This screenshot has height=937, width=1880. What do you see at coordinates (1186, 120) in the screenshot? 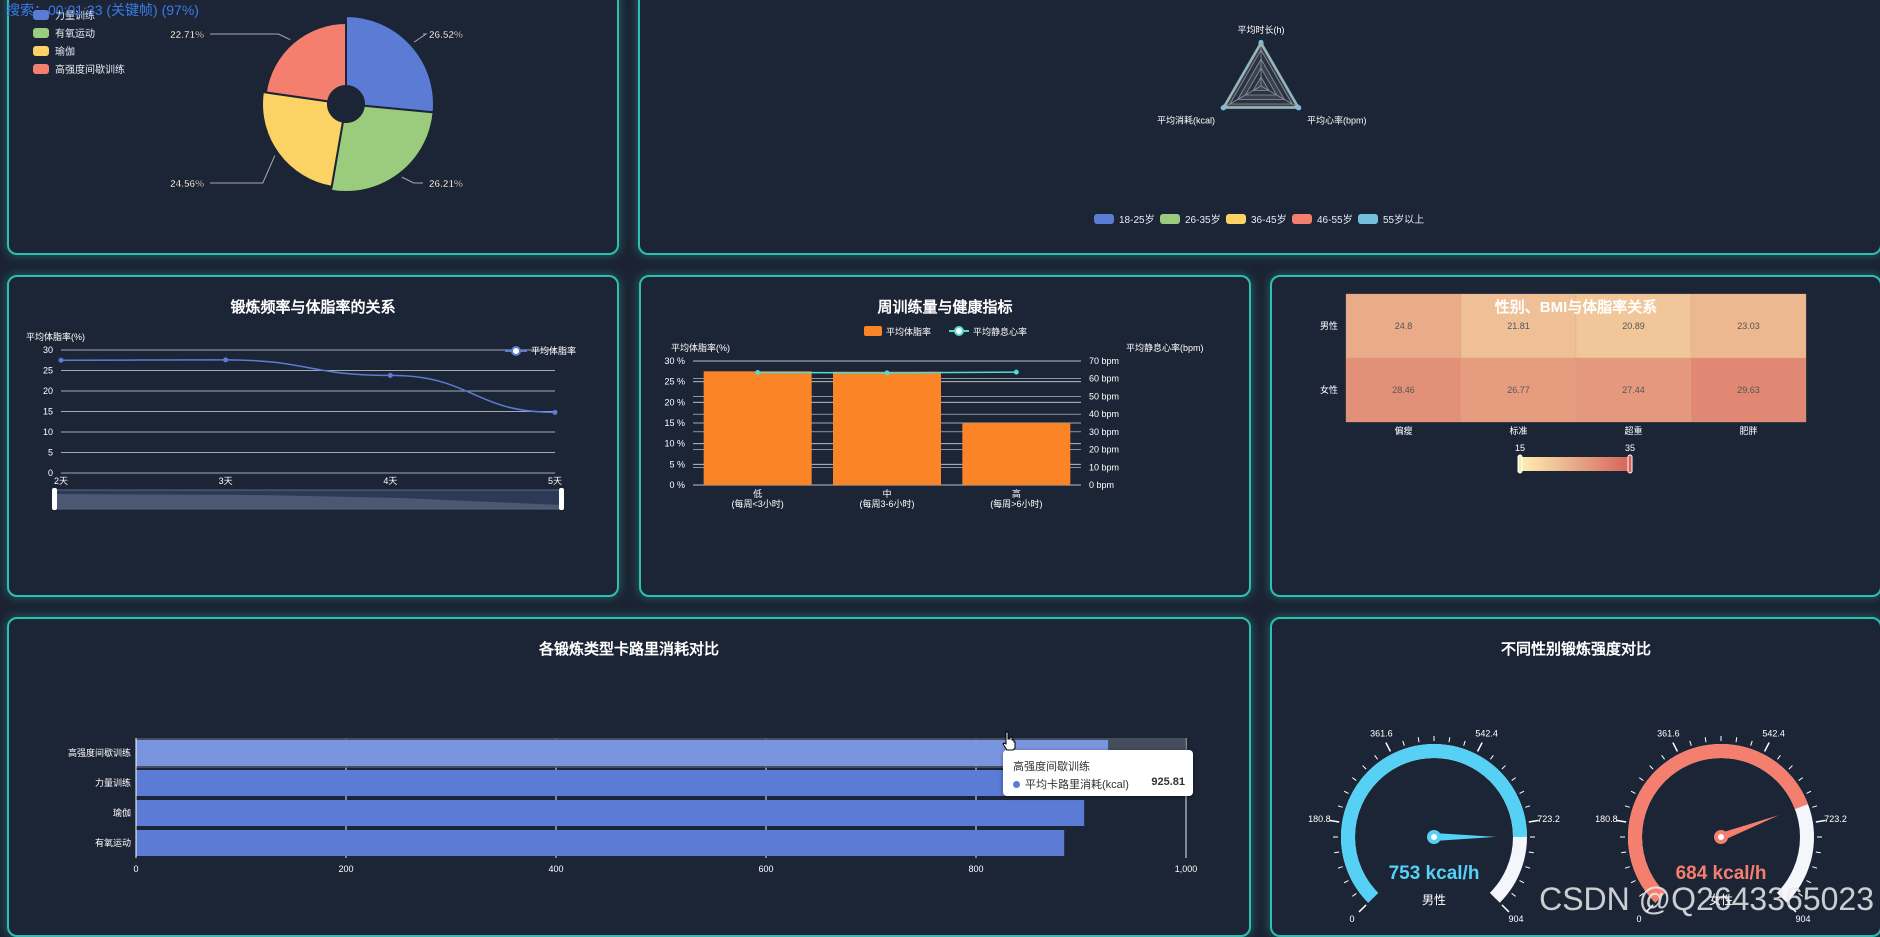
I see `radar-indicator-label: 平均消耗(kcal)` at bounding box center [1186, 120].